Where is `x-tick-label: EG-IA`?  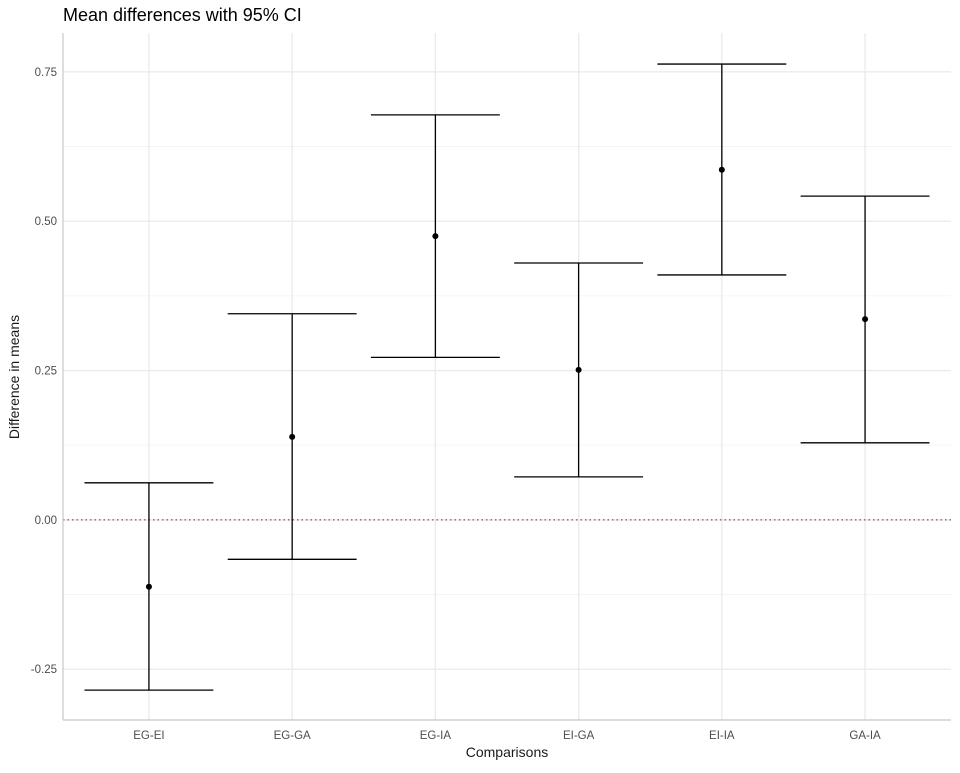
x-tick-label: EG-IA is located at coordinates (436, 736).